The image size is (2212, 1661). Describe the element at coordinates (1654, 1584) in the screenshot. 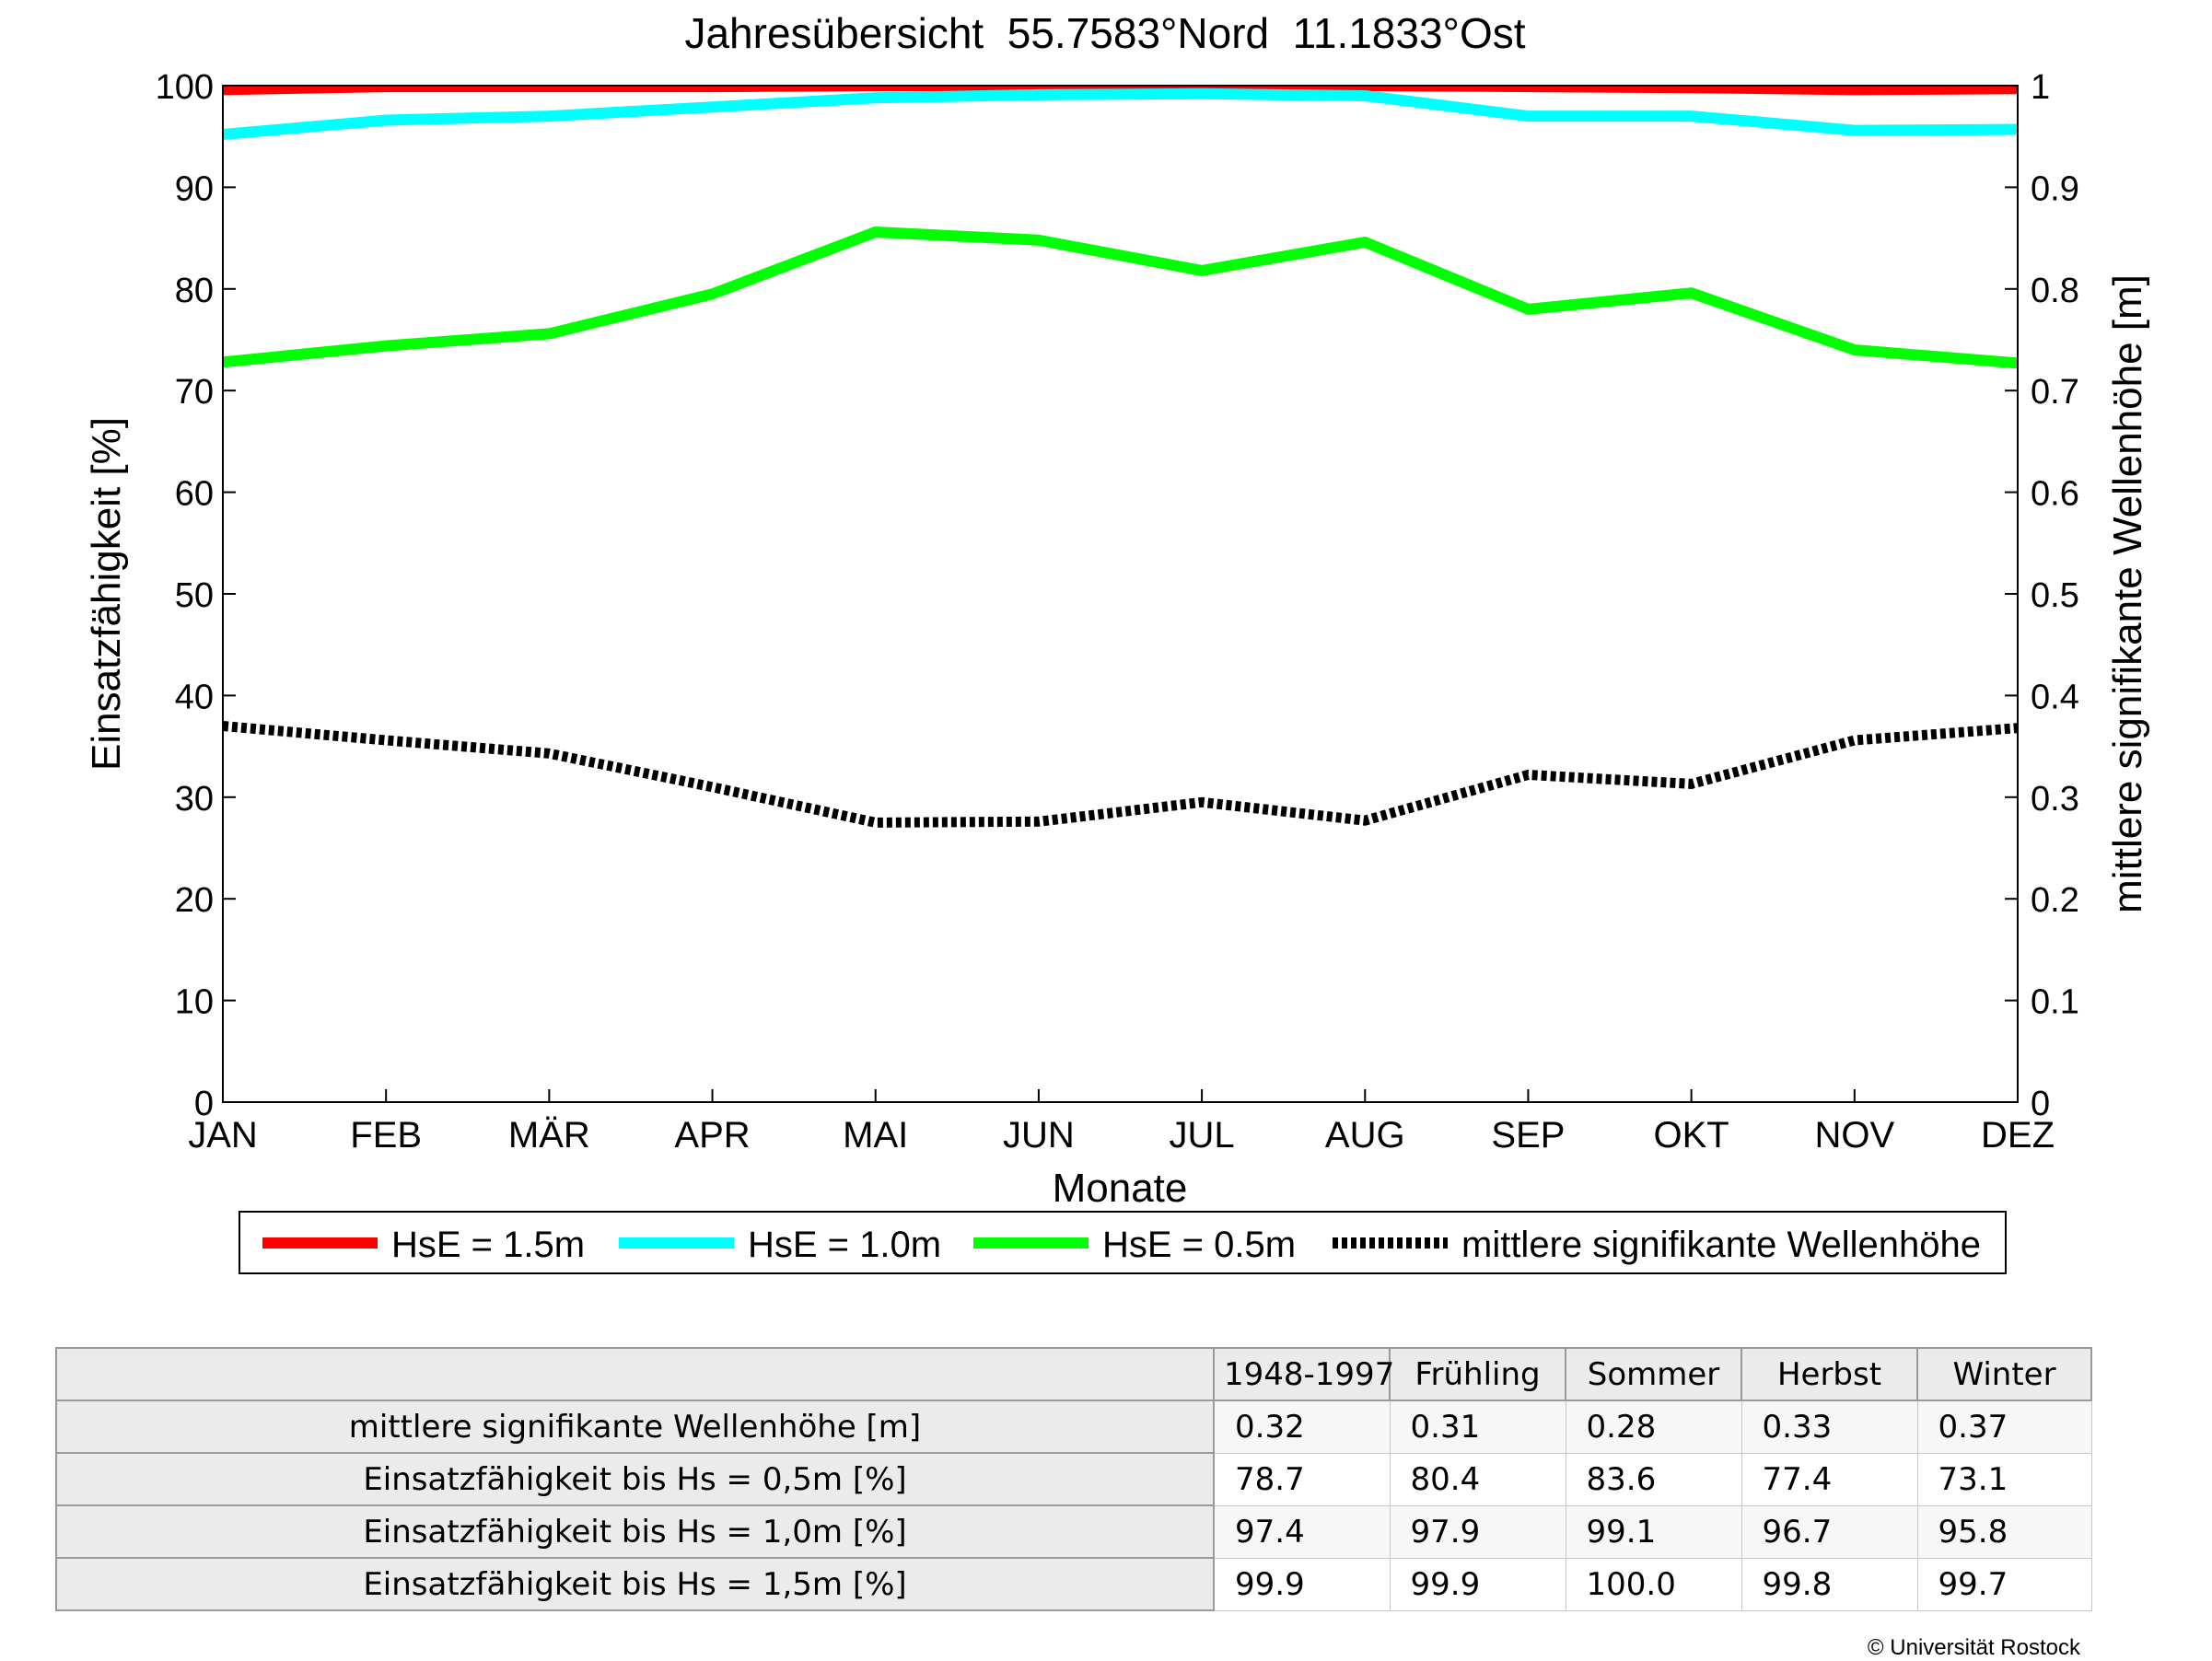

I see `table-cell: 100.0` at that location.